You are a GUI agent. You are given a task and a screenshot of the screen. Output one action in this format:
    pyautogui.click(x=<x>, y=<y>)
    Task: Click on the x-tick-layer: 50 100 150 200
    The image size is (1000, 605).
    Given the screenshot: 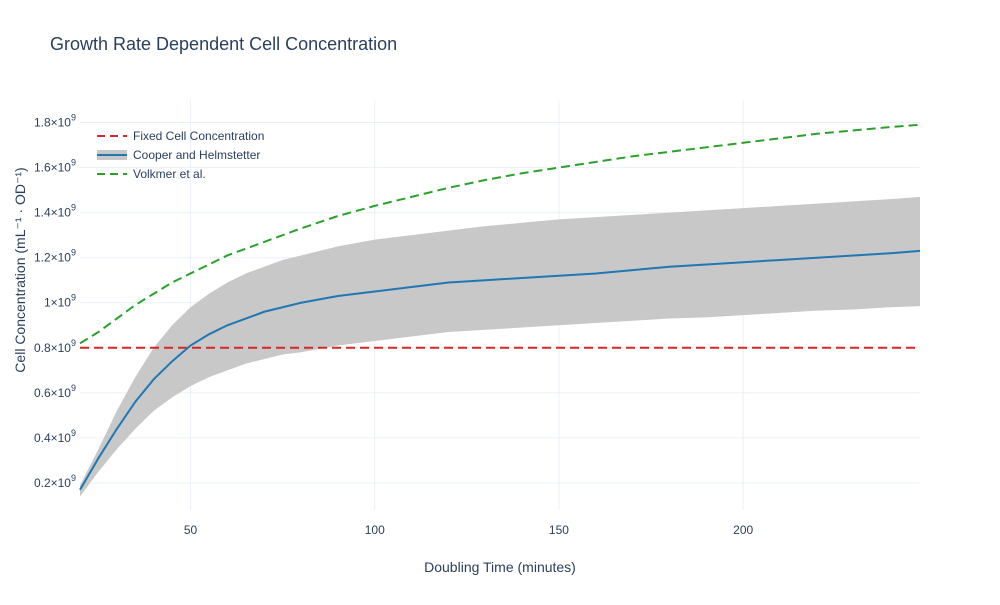 What is the action you would take?
    pyautogui.click(x=469, y=530)
    